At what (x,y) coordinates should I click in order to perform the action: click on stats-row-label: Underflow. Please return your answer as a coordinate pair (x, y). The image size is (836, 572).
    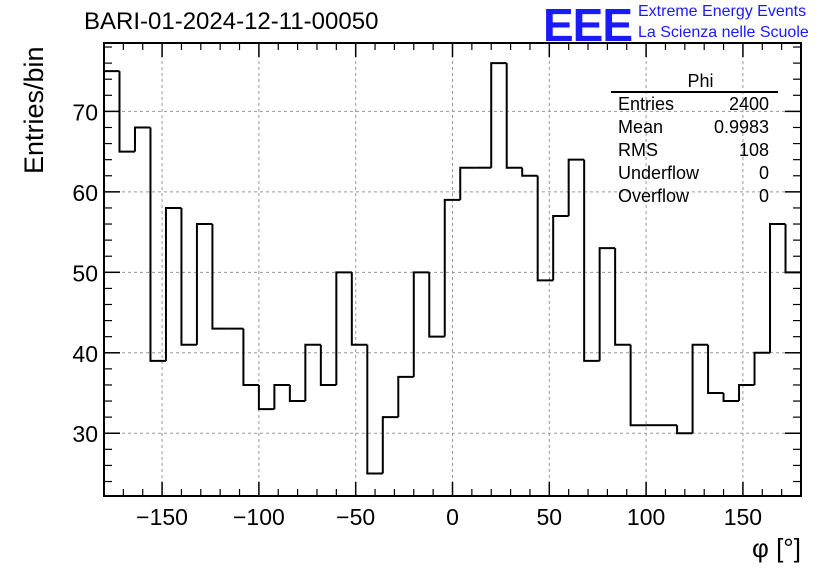
    Looking at the image, I should click on (659, 173).